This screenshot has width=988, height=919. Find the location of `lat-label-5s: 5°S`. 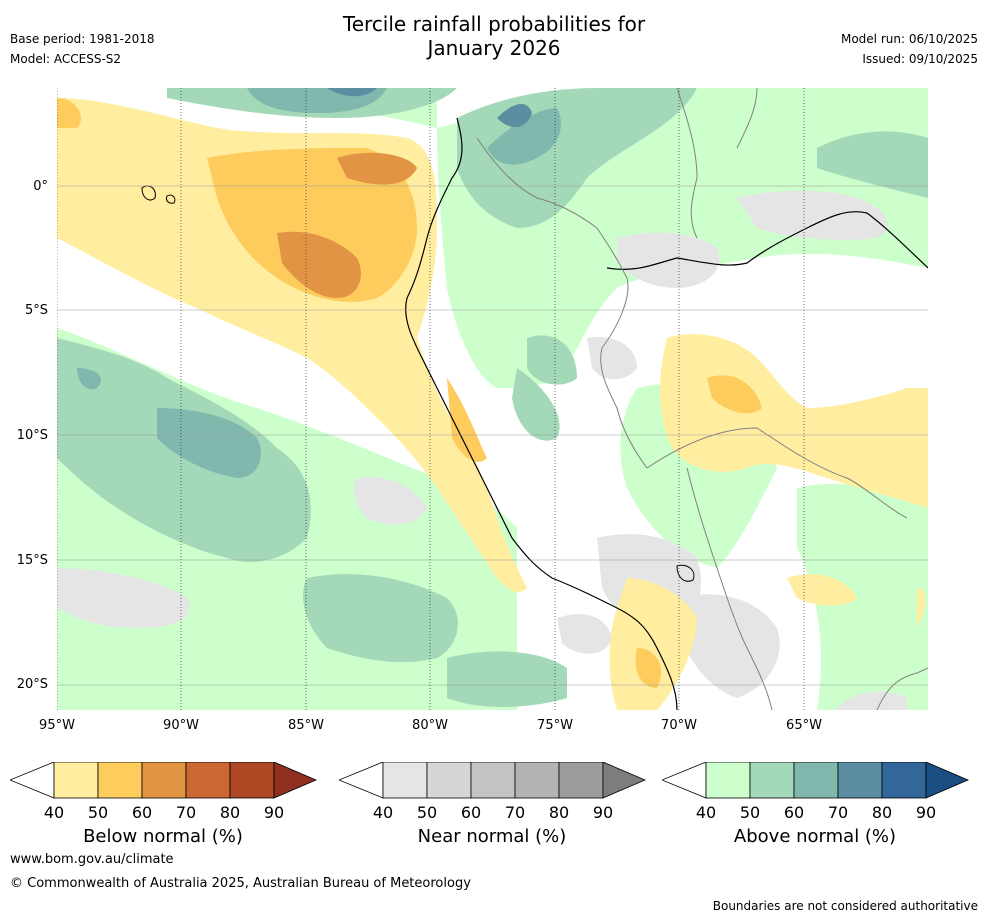

lat-label-5s: 5°S is located at coordinates (36, 310).